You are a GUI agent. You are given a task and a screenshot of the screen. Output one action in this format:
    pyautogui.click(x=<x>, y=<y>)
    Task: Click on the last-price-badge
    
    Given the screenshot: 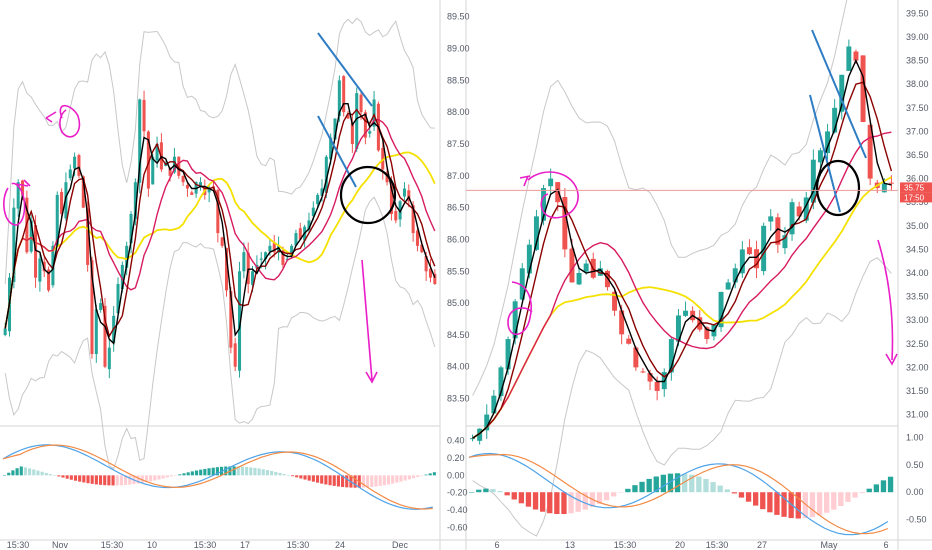 What is the action you would take?
    pyautogui.click(x=916, y=187)
    